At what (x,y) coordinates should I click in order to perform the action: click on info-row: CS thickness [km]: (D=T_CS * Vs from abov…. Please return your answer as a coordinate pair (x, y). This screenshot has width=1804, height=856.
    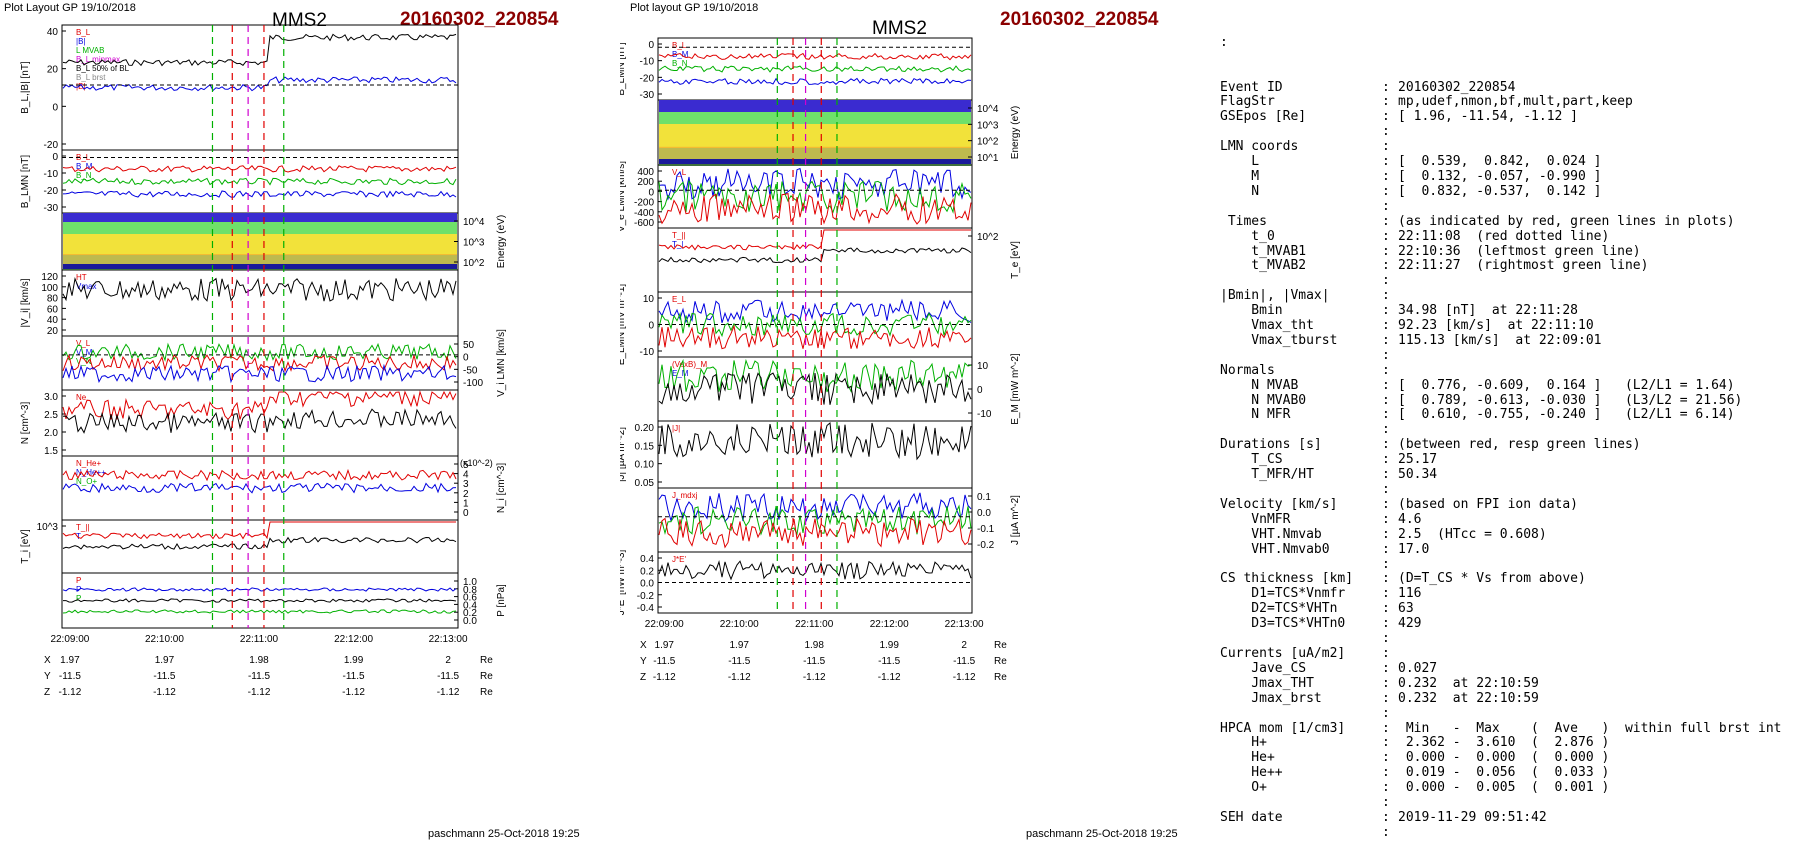
    Looking at the image, I should click on (1501, 579).